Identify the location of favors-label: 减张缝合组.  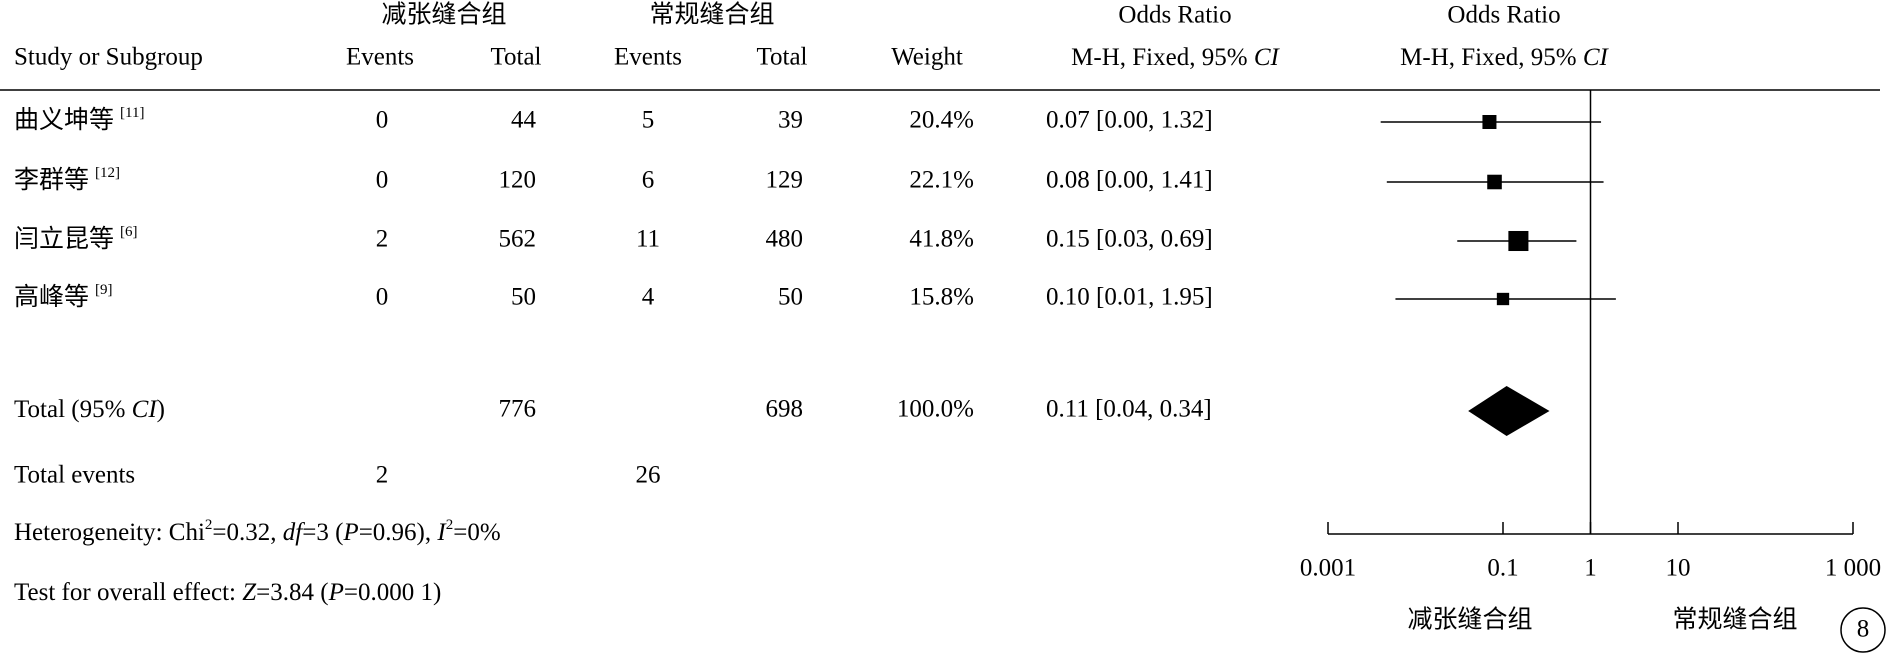
(1469, 620).